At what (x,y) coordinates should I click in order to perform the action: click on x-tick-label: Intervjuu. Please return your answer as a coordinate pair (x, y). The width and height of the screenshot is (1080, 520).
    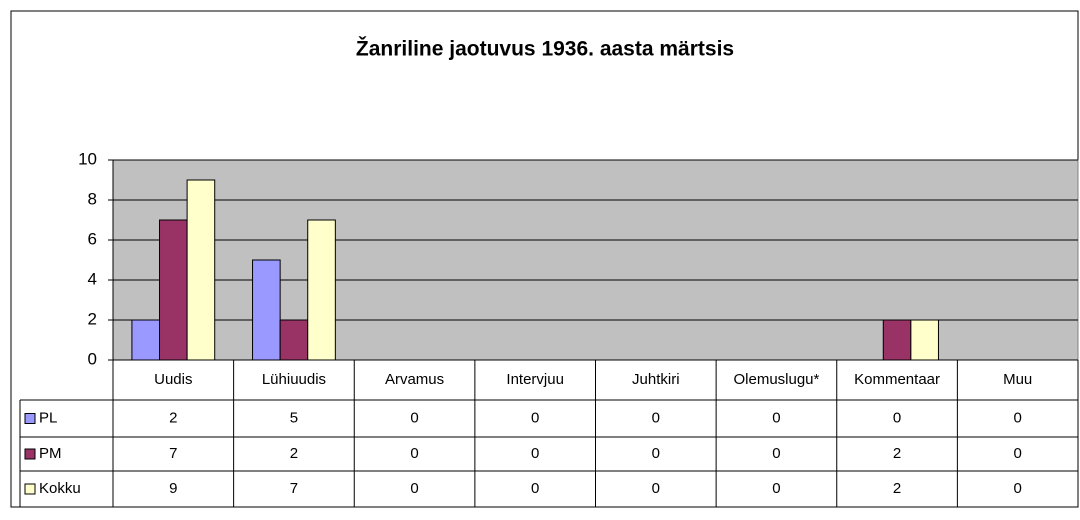
    Looking at the image, I should click on (535, 379).